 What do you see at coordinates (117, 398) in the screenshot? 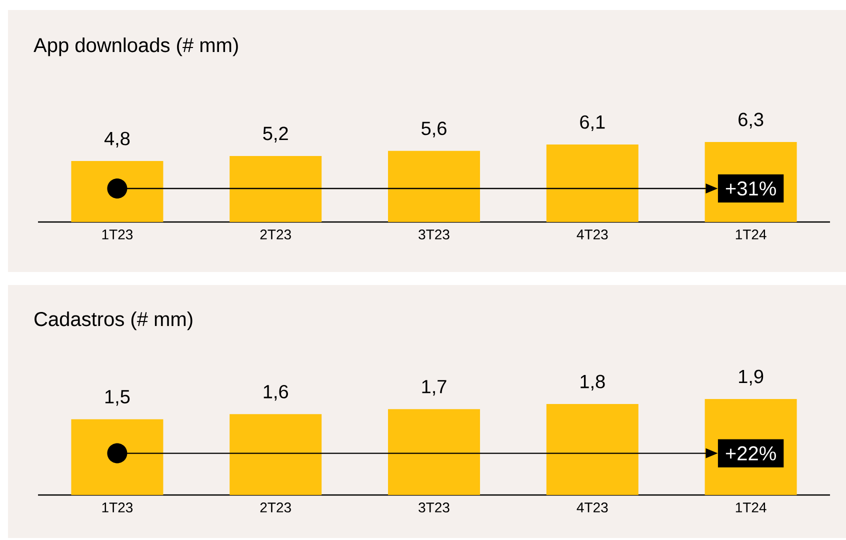
I see `data-label: 1,5` at bounding box center [117, 398].